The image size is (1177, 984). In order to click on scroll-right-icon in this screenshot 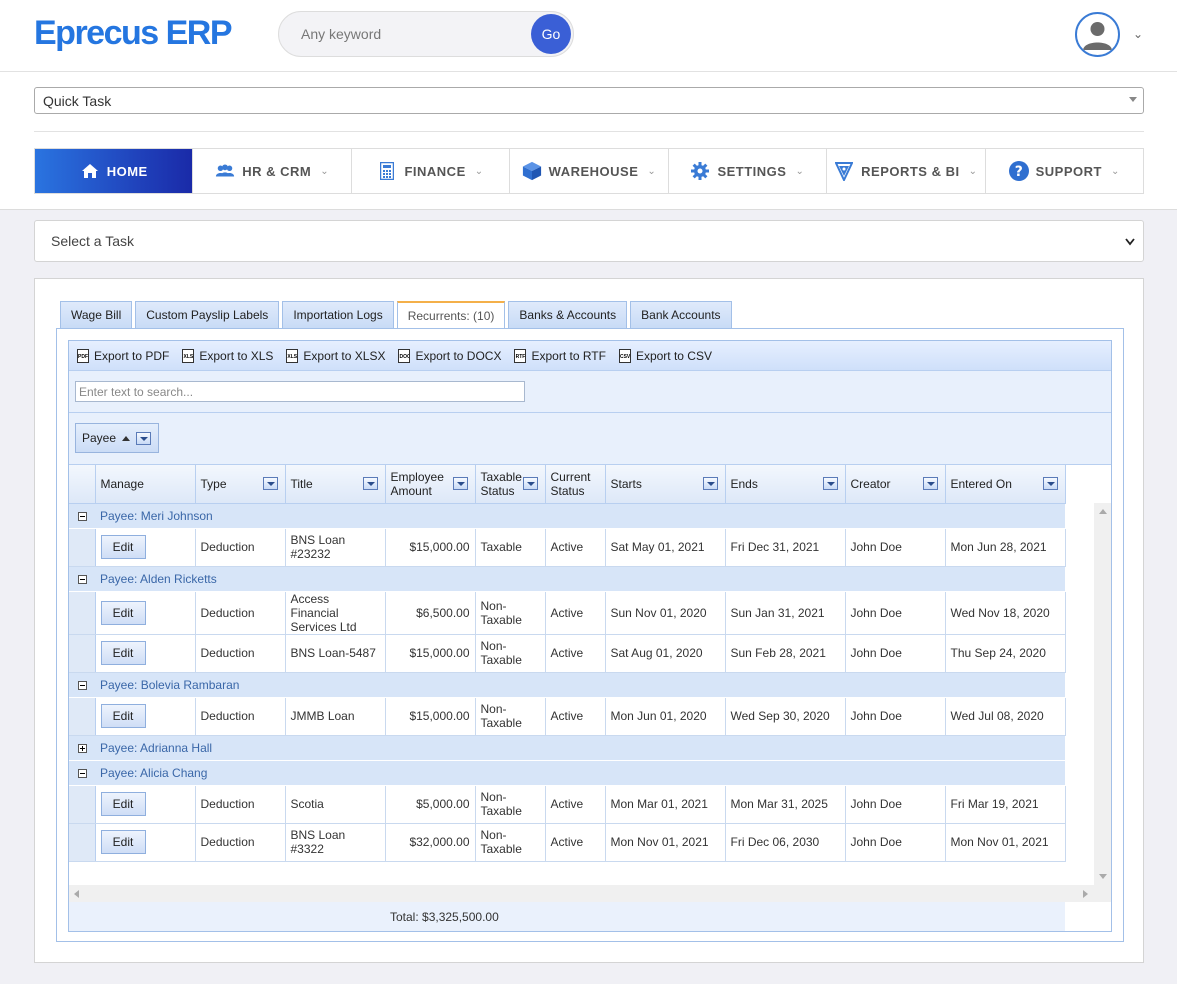, I will do `click(1085, 894)`.